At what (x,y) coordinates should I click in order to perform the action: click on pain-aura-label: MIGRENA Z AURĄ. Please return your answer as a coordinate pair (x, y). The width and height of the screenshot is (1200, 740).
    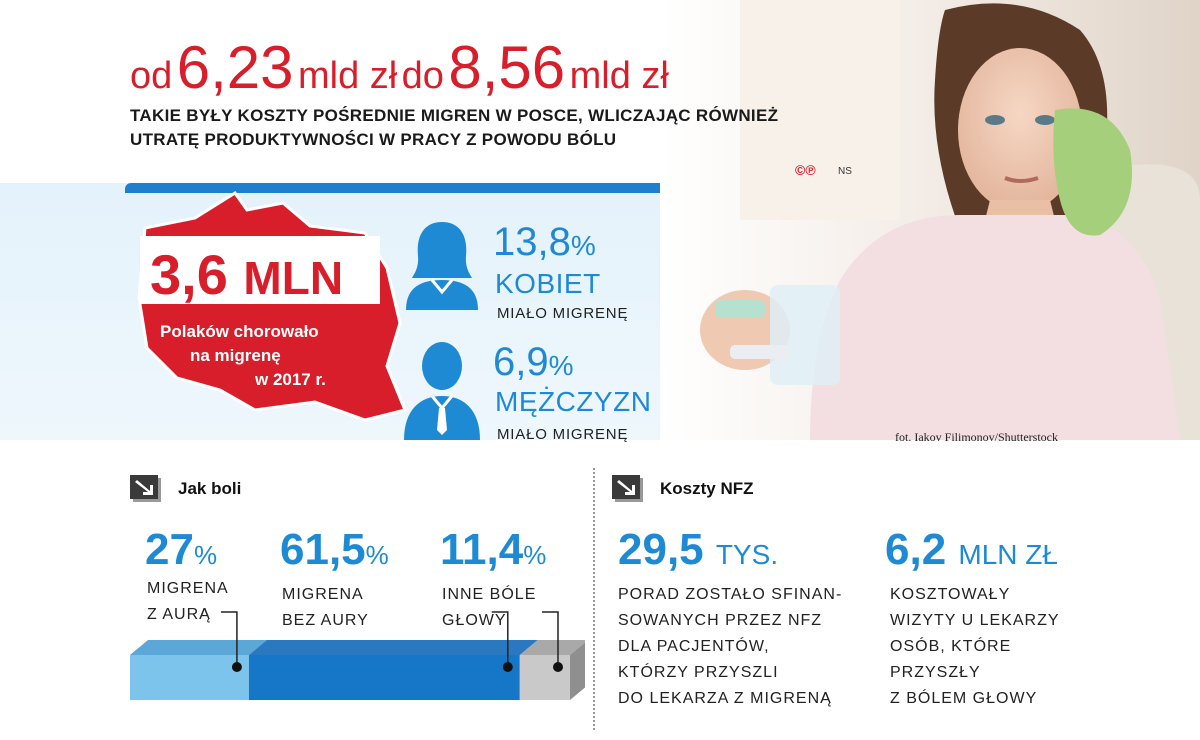
    Looking at the image, I should click on (188, 602).